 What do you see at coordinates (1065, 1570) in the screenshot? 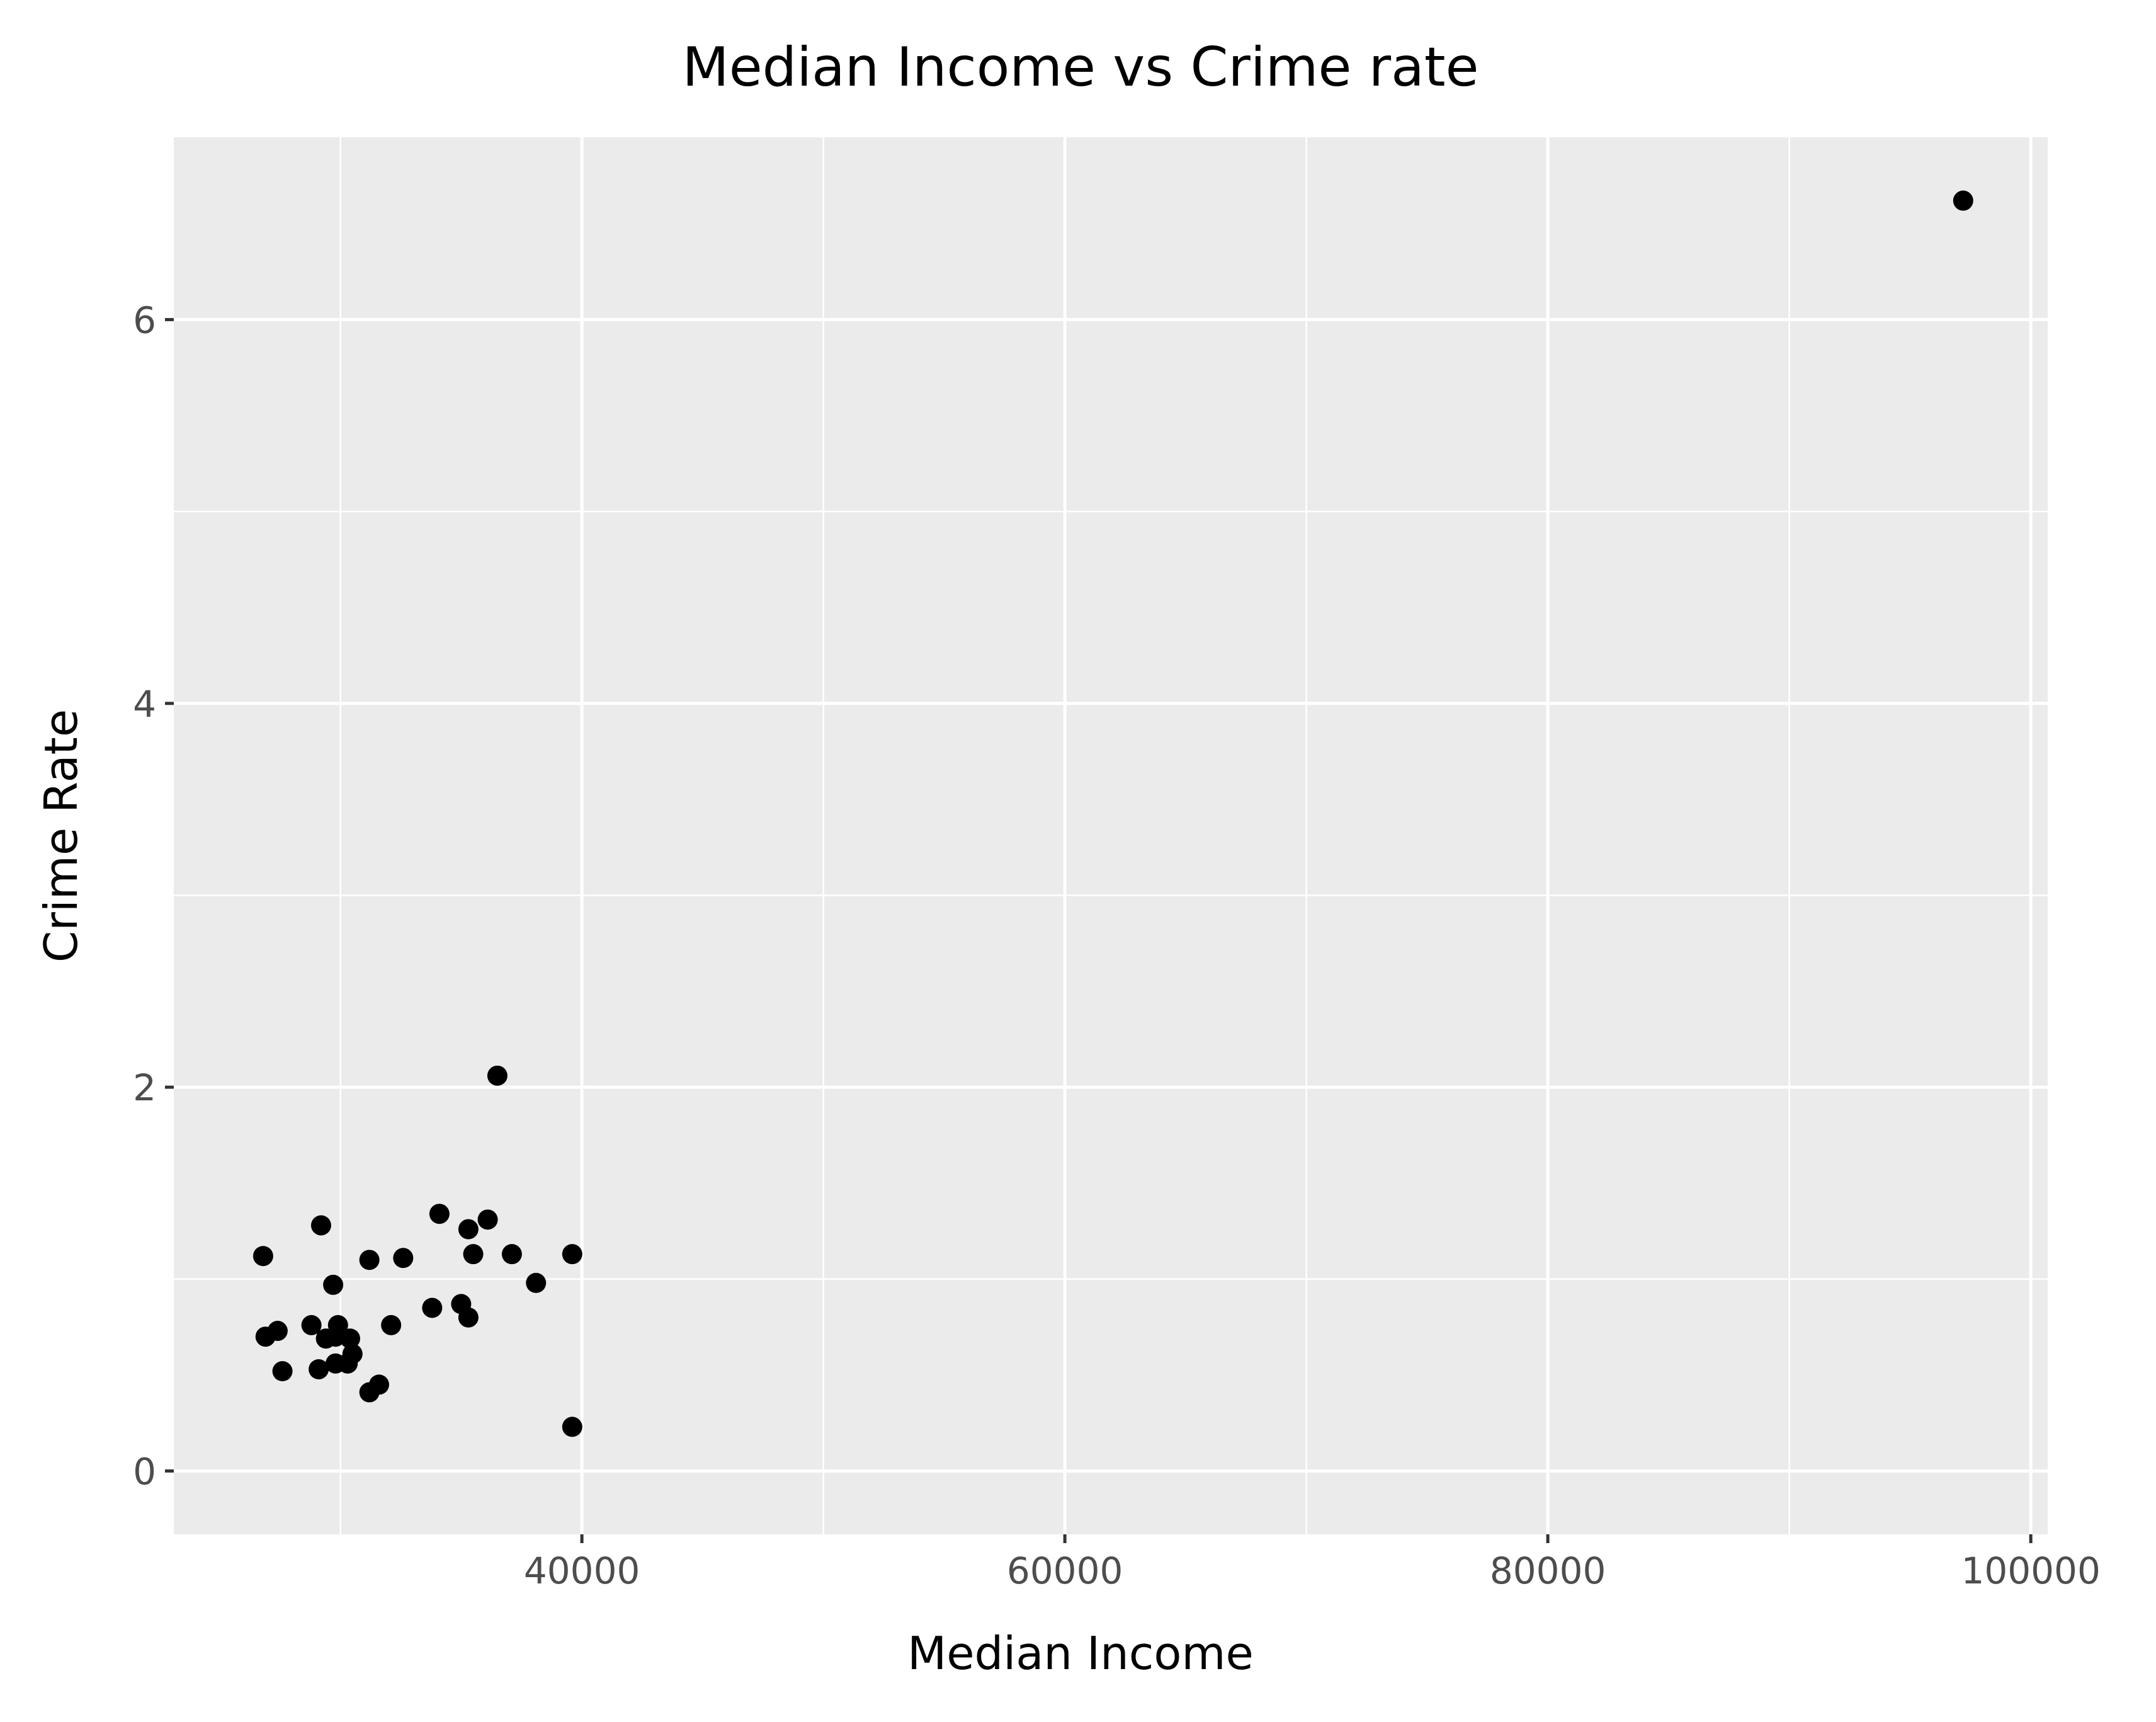
I see `x-tick-label: 60000` at bounding box center [1065, 1570].